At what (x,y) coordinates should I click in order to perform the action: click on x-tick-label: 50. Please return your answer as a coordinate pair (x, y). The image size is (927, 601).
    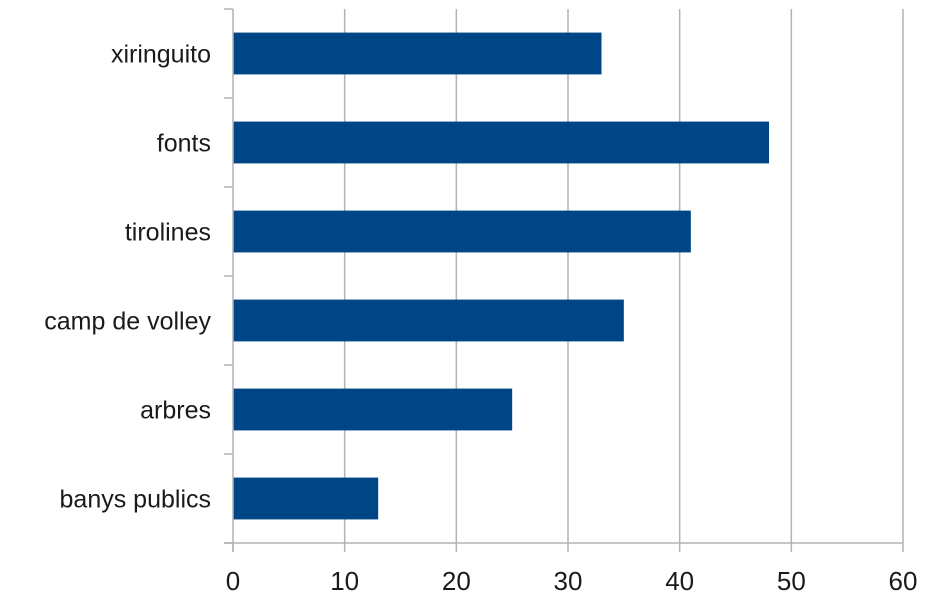
    Looking at the image, I should click on (791, 581).